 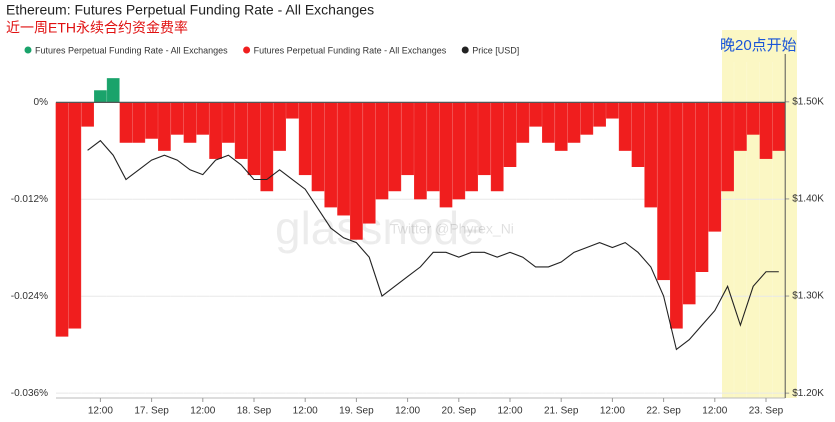 What do you see at coordinates (29, 296) in the screenshot?
I see `y-tick-label: -0.024%` at bounding box center [29, 296].